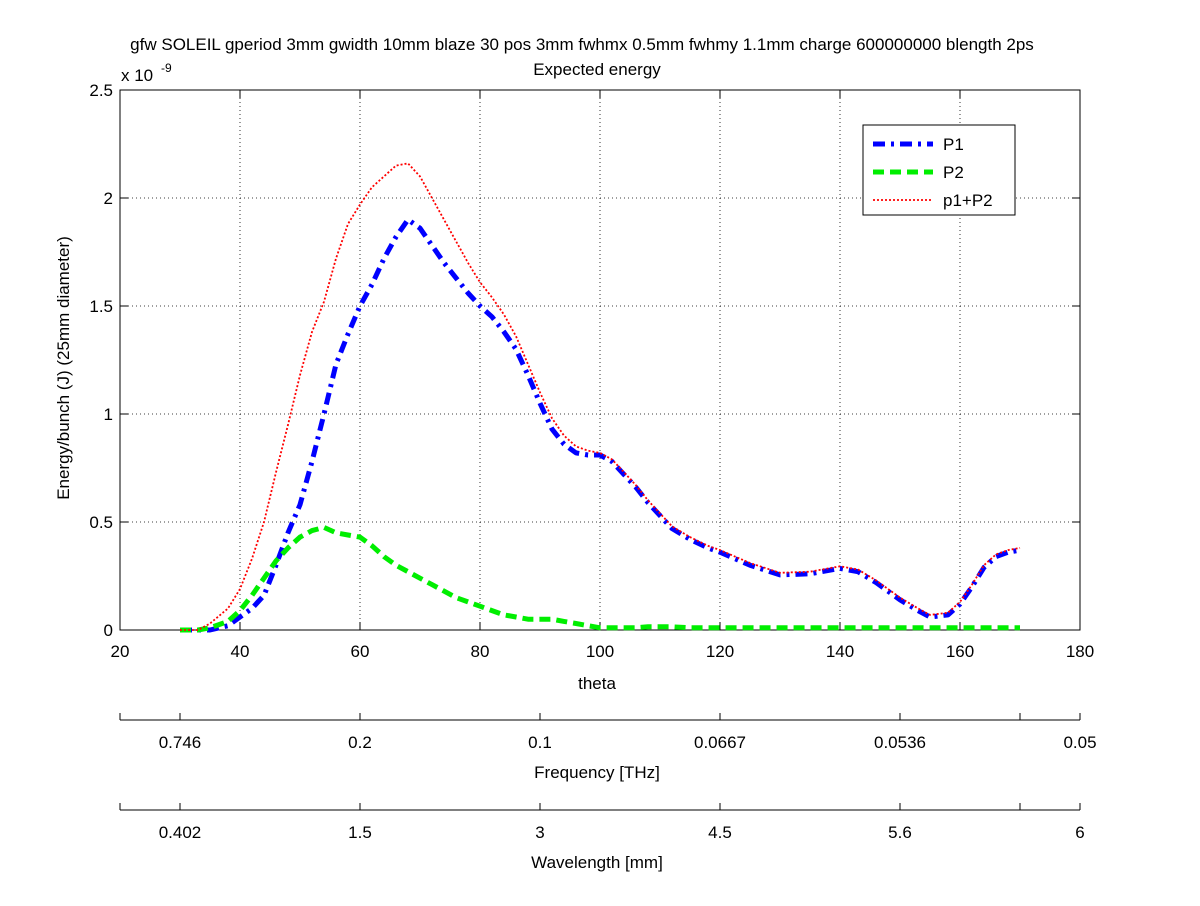  What do you see at coordinates (600, 651) in the screenshot?
I see `x-tick-label: 100` at bounding box center [600, 651].